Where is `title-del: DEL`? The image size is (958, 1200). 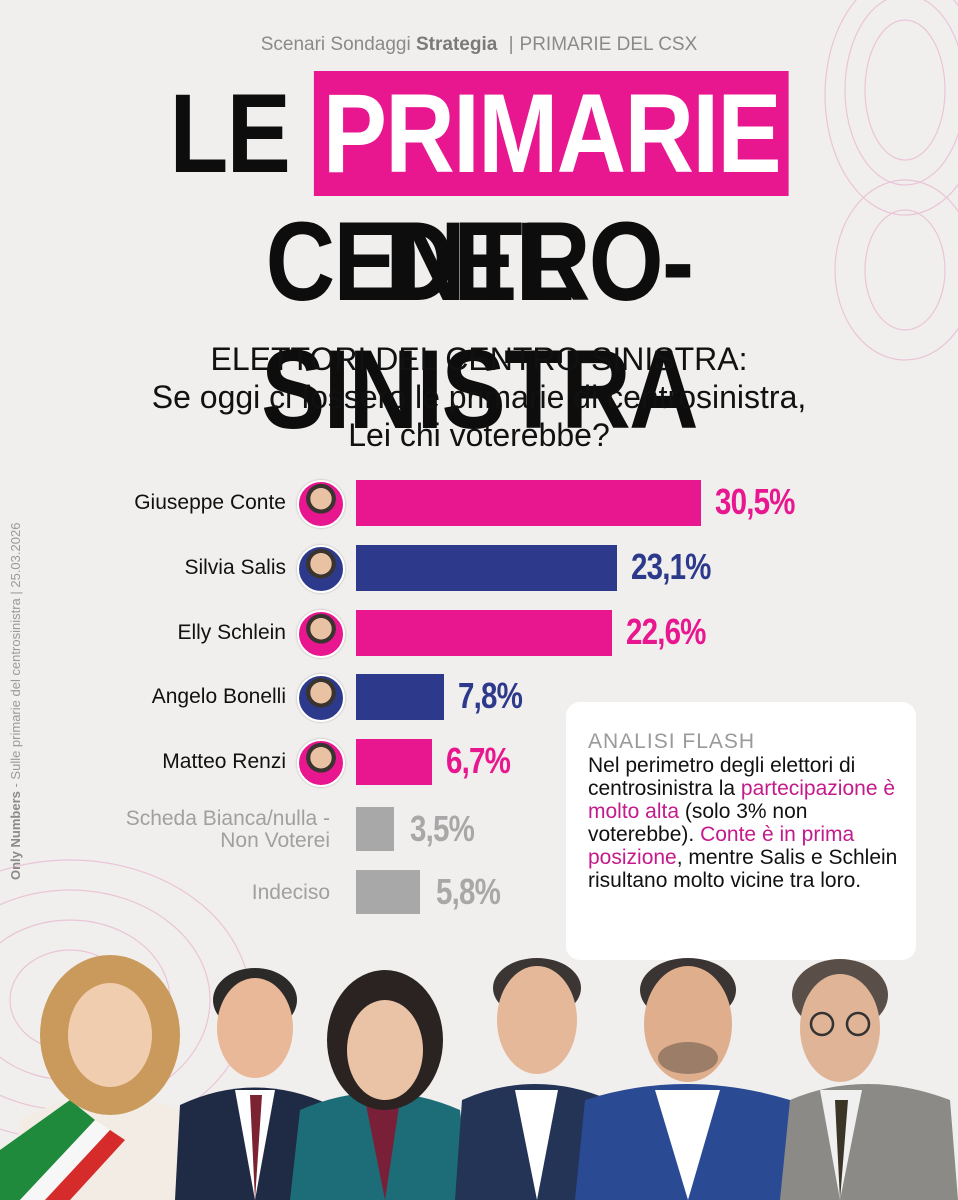 title-del: DEL is located at coordinates (479, 261).